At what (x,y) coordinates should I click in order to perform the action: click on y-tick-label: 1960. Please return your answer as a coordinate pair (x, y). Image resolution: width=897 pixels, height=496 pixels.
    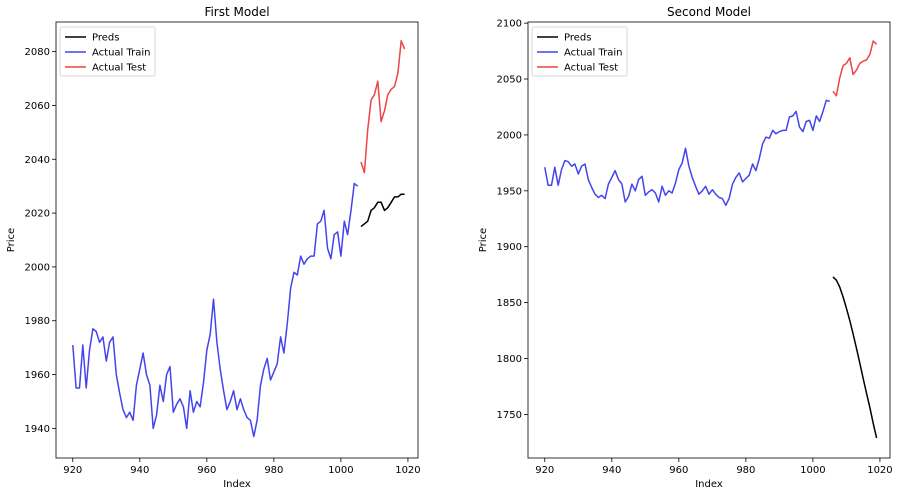
    Looking at the image, I should click on (37, 375).